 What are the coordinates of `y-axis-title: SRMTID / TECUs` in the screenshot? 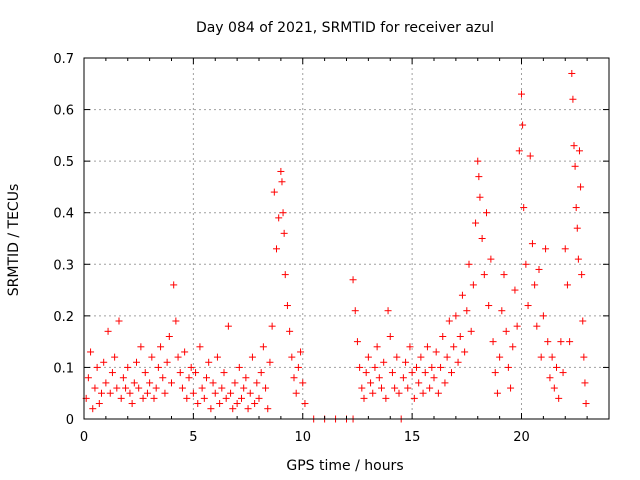 It's located at (14, 240).